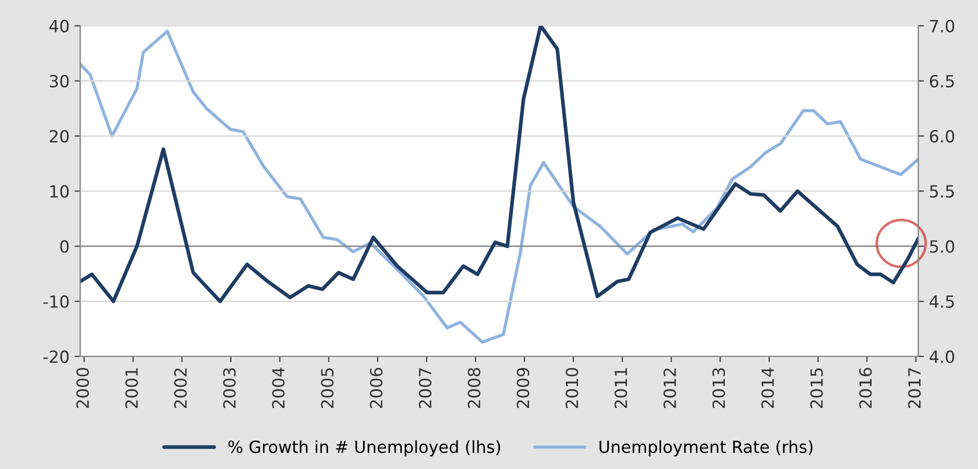 This screenshot has height=469, width=978. Describe the element at coordinates (229, 388) in the screenshot. I see `x-tick-label: 2003` at that location.